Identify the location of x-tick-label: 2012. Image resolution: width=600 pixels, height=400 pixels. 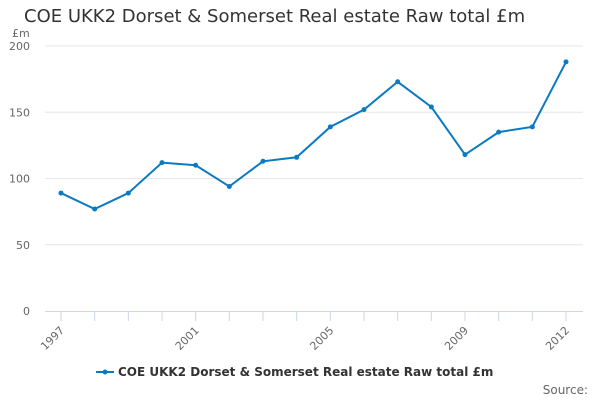
(557, 338).